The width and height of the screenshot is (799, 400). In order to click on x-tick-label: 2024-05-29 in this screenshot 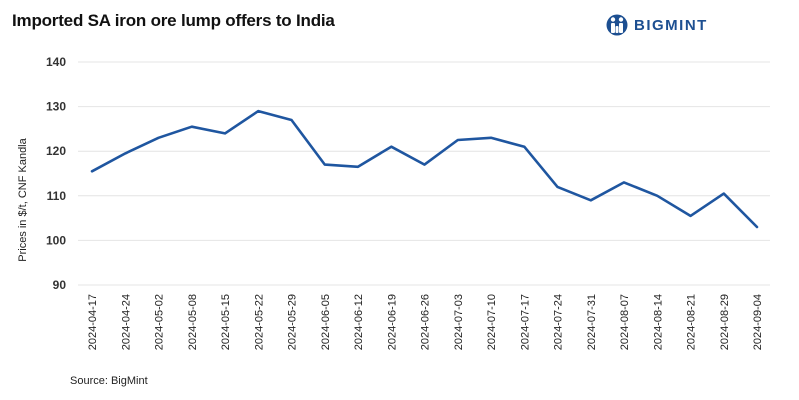, I will do `click(293, 322)`.